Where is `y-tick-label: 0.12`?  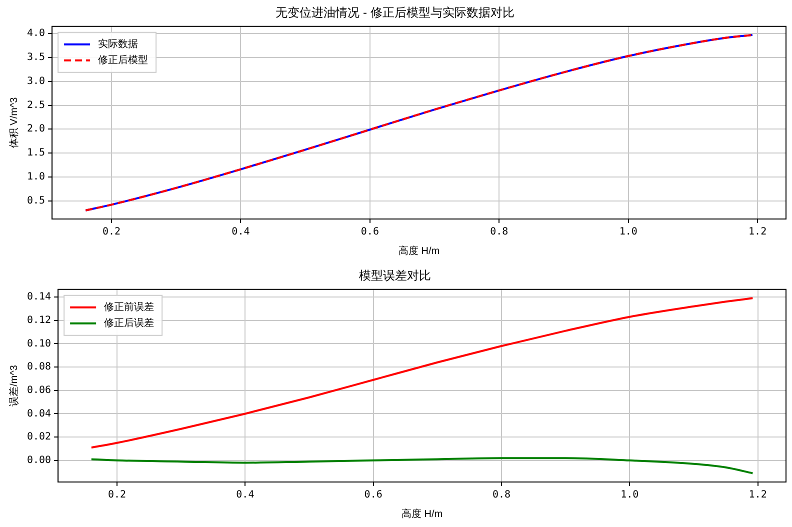
y-tick-label: 0.12 is located at coordinates (39, 320).